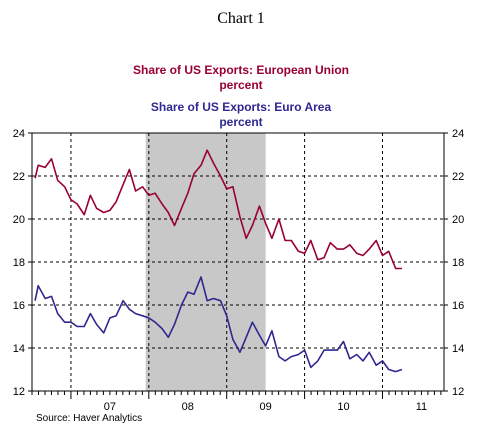  What do you see at coordinates (458, 134) in the screenshot?
I see `y-tick-label-right: 24` at bounding box center [458, 134].